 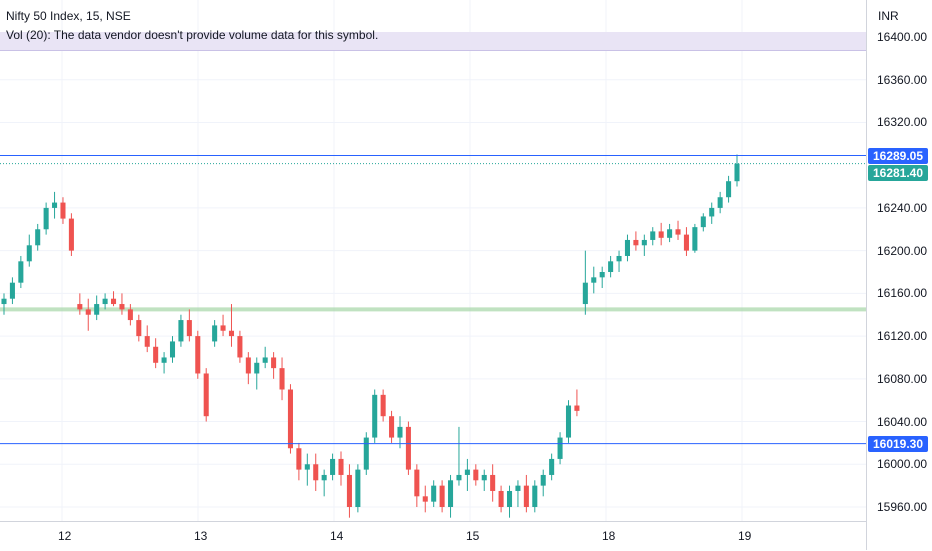 I want to click on level-price-tag: 16289.05, so click(x=898, y=155).